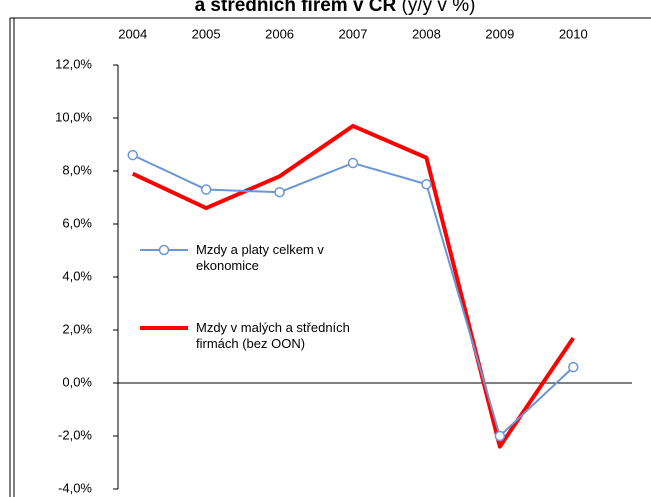 This screenshot has width=651, height=497. I want to click on title-main: a středních firem v ČR, so click(296, 8).